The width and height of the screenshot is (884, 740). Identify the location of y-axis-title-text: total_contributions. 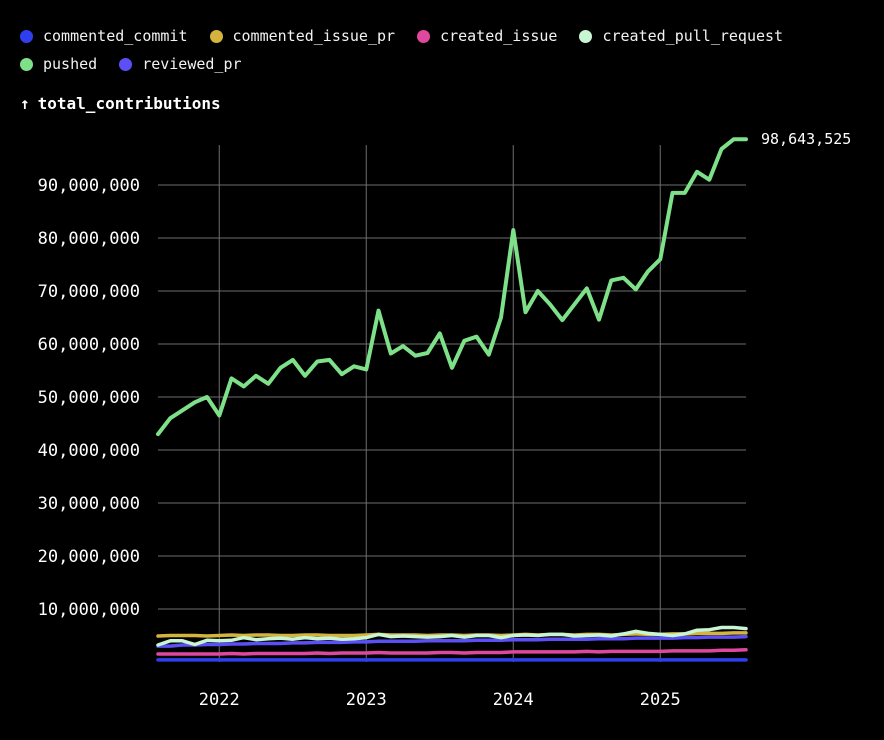
(129, 103).